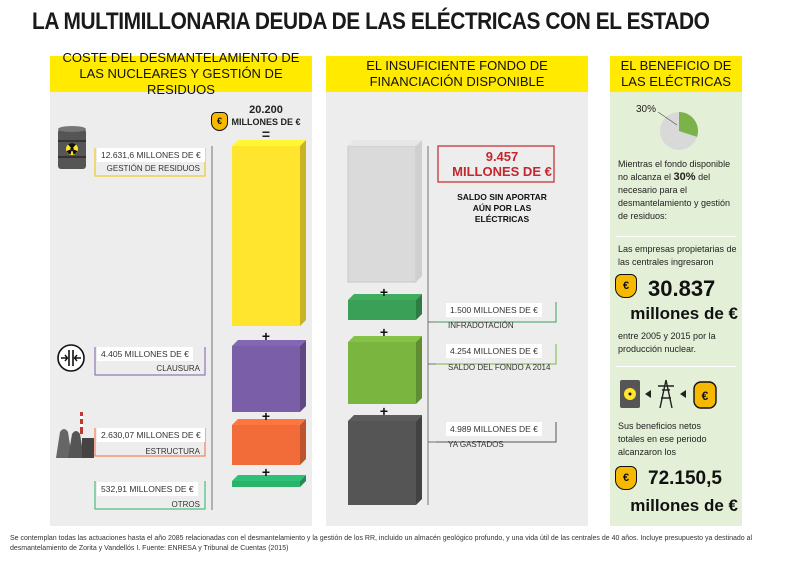 Image resolution: width=786 pixels, height=563 pixels. I want to click on profit-value: 72.150,5, so click(685, 478).